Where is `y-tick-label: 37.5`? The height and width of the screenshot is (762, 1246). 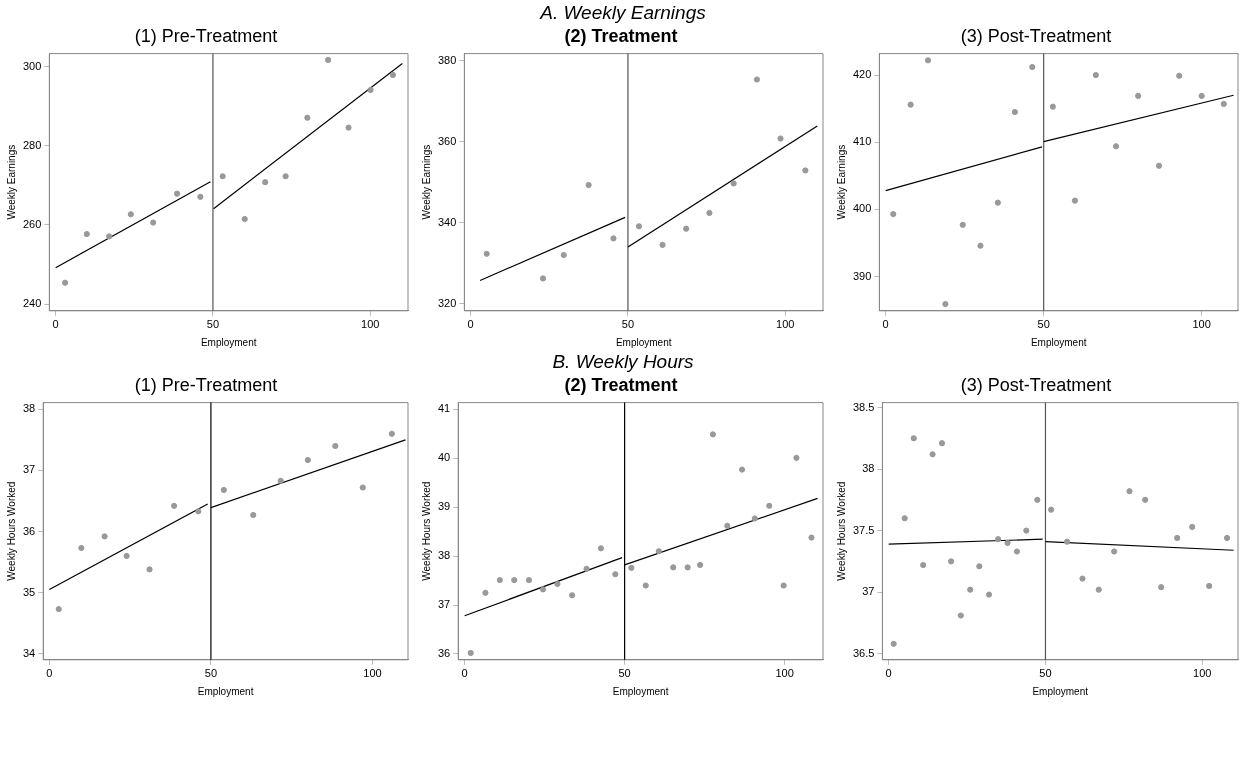
y-tick-label: 37.5 is located at coordinates (863, 529).